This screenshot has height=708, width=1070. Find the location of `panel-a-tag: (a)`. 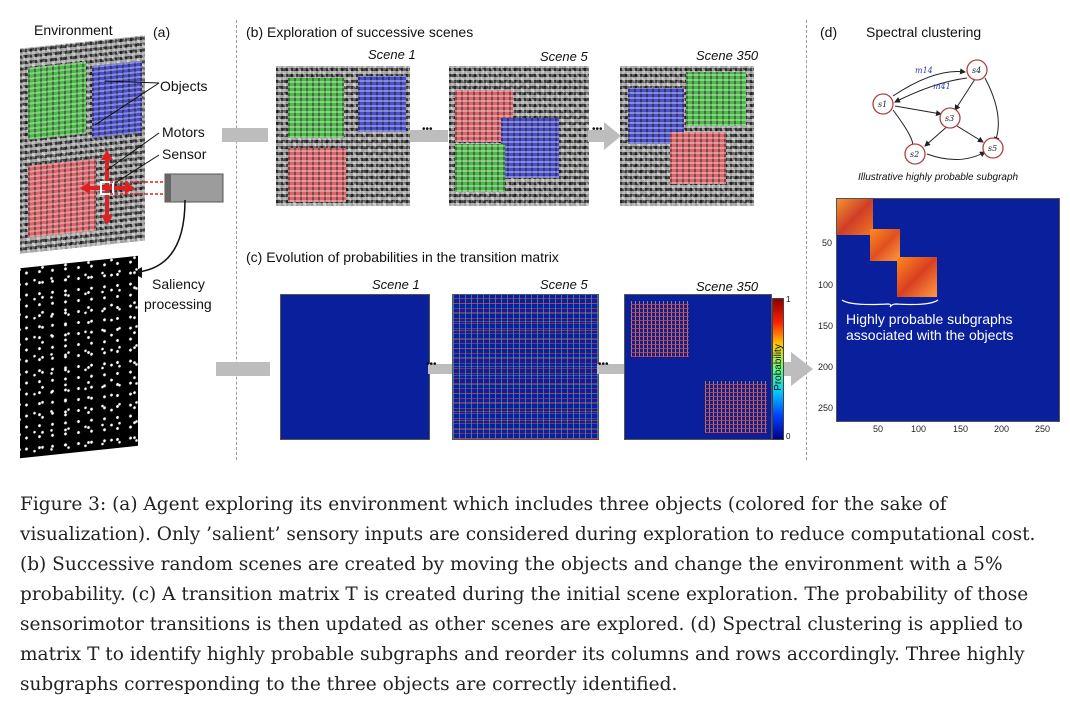

panel-a-tag: (a) is located at coordinates (162, 32).